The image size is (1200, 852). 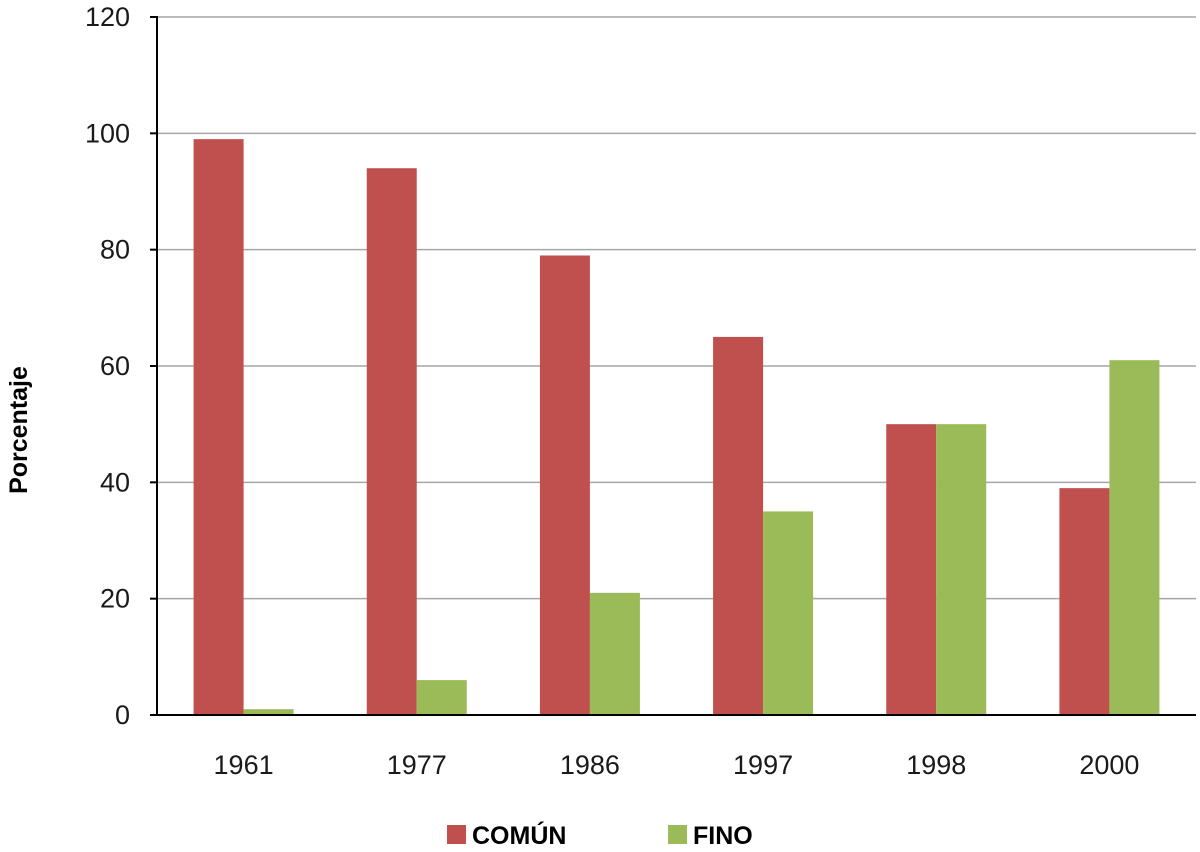 What do you see at coordinates (115, 482) in the screenshot?
I see `y-tick-label: 40` at bounding box center [115, 482].